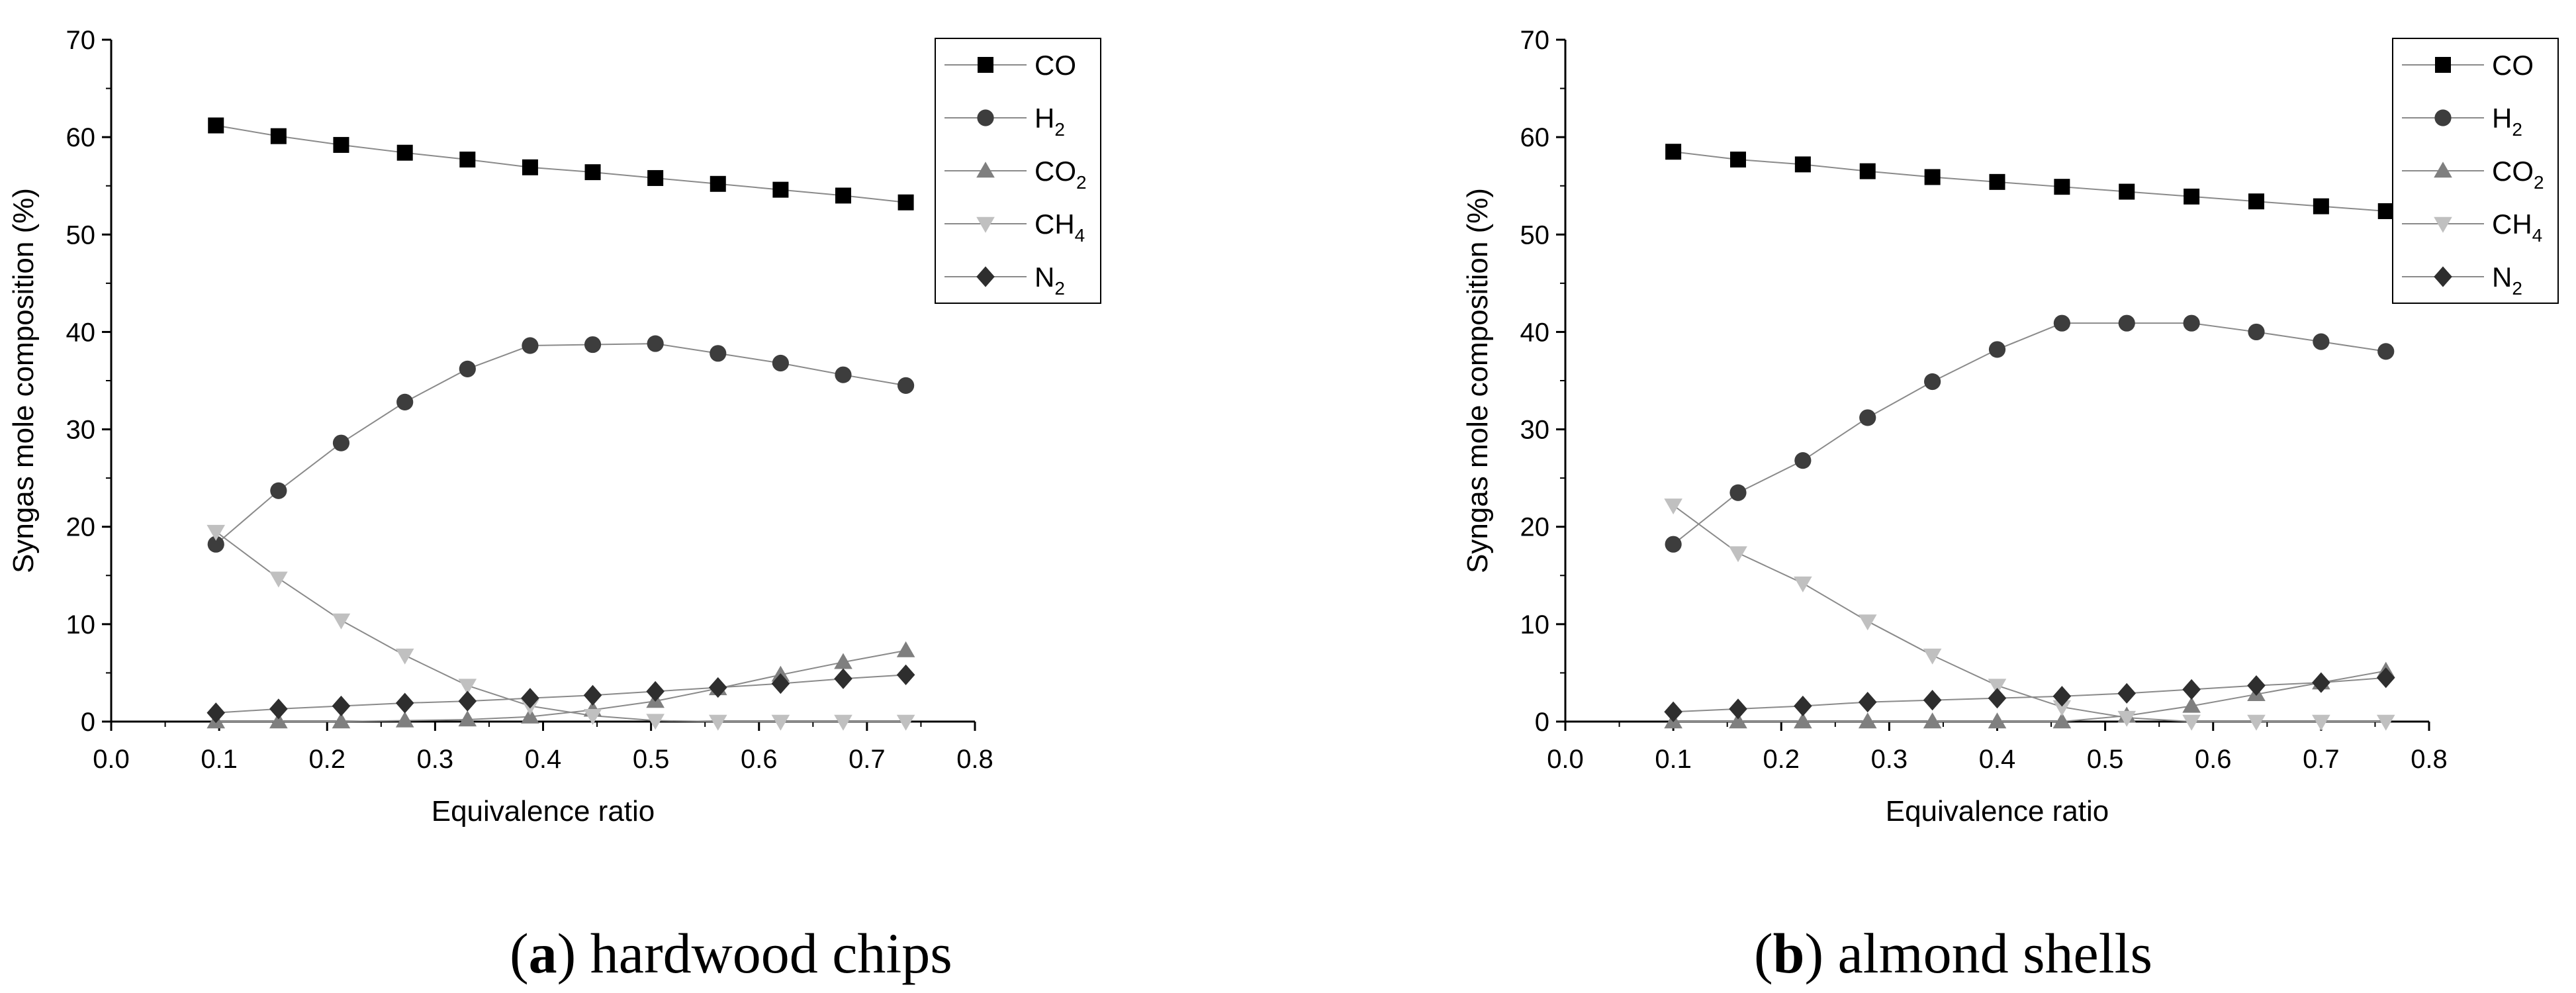  I want to click on series-line-co, so click(2030, 181).